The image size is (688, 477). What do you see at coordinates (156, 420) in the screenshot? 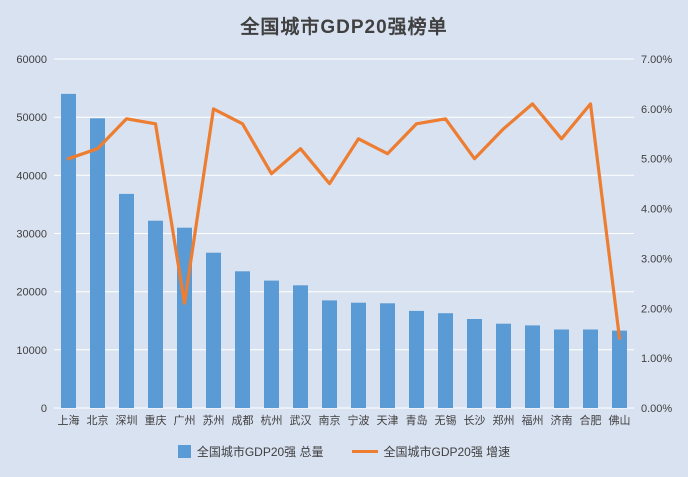
I see `svg-text: 重庆` at bounding box center [156, 420].